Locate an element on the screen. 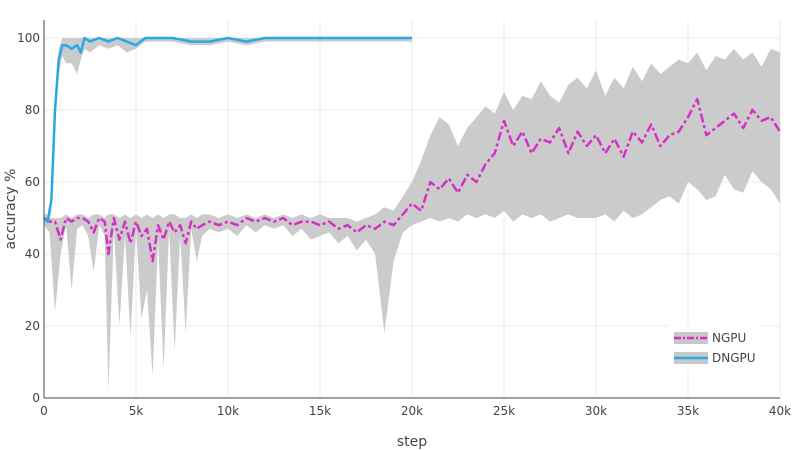  x-tick-label: 40k is located at coordinates (780, 411).